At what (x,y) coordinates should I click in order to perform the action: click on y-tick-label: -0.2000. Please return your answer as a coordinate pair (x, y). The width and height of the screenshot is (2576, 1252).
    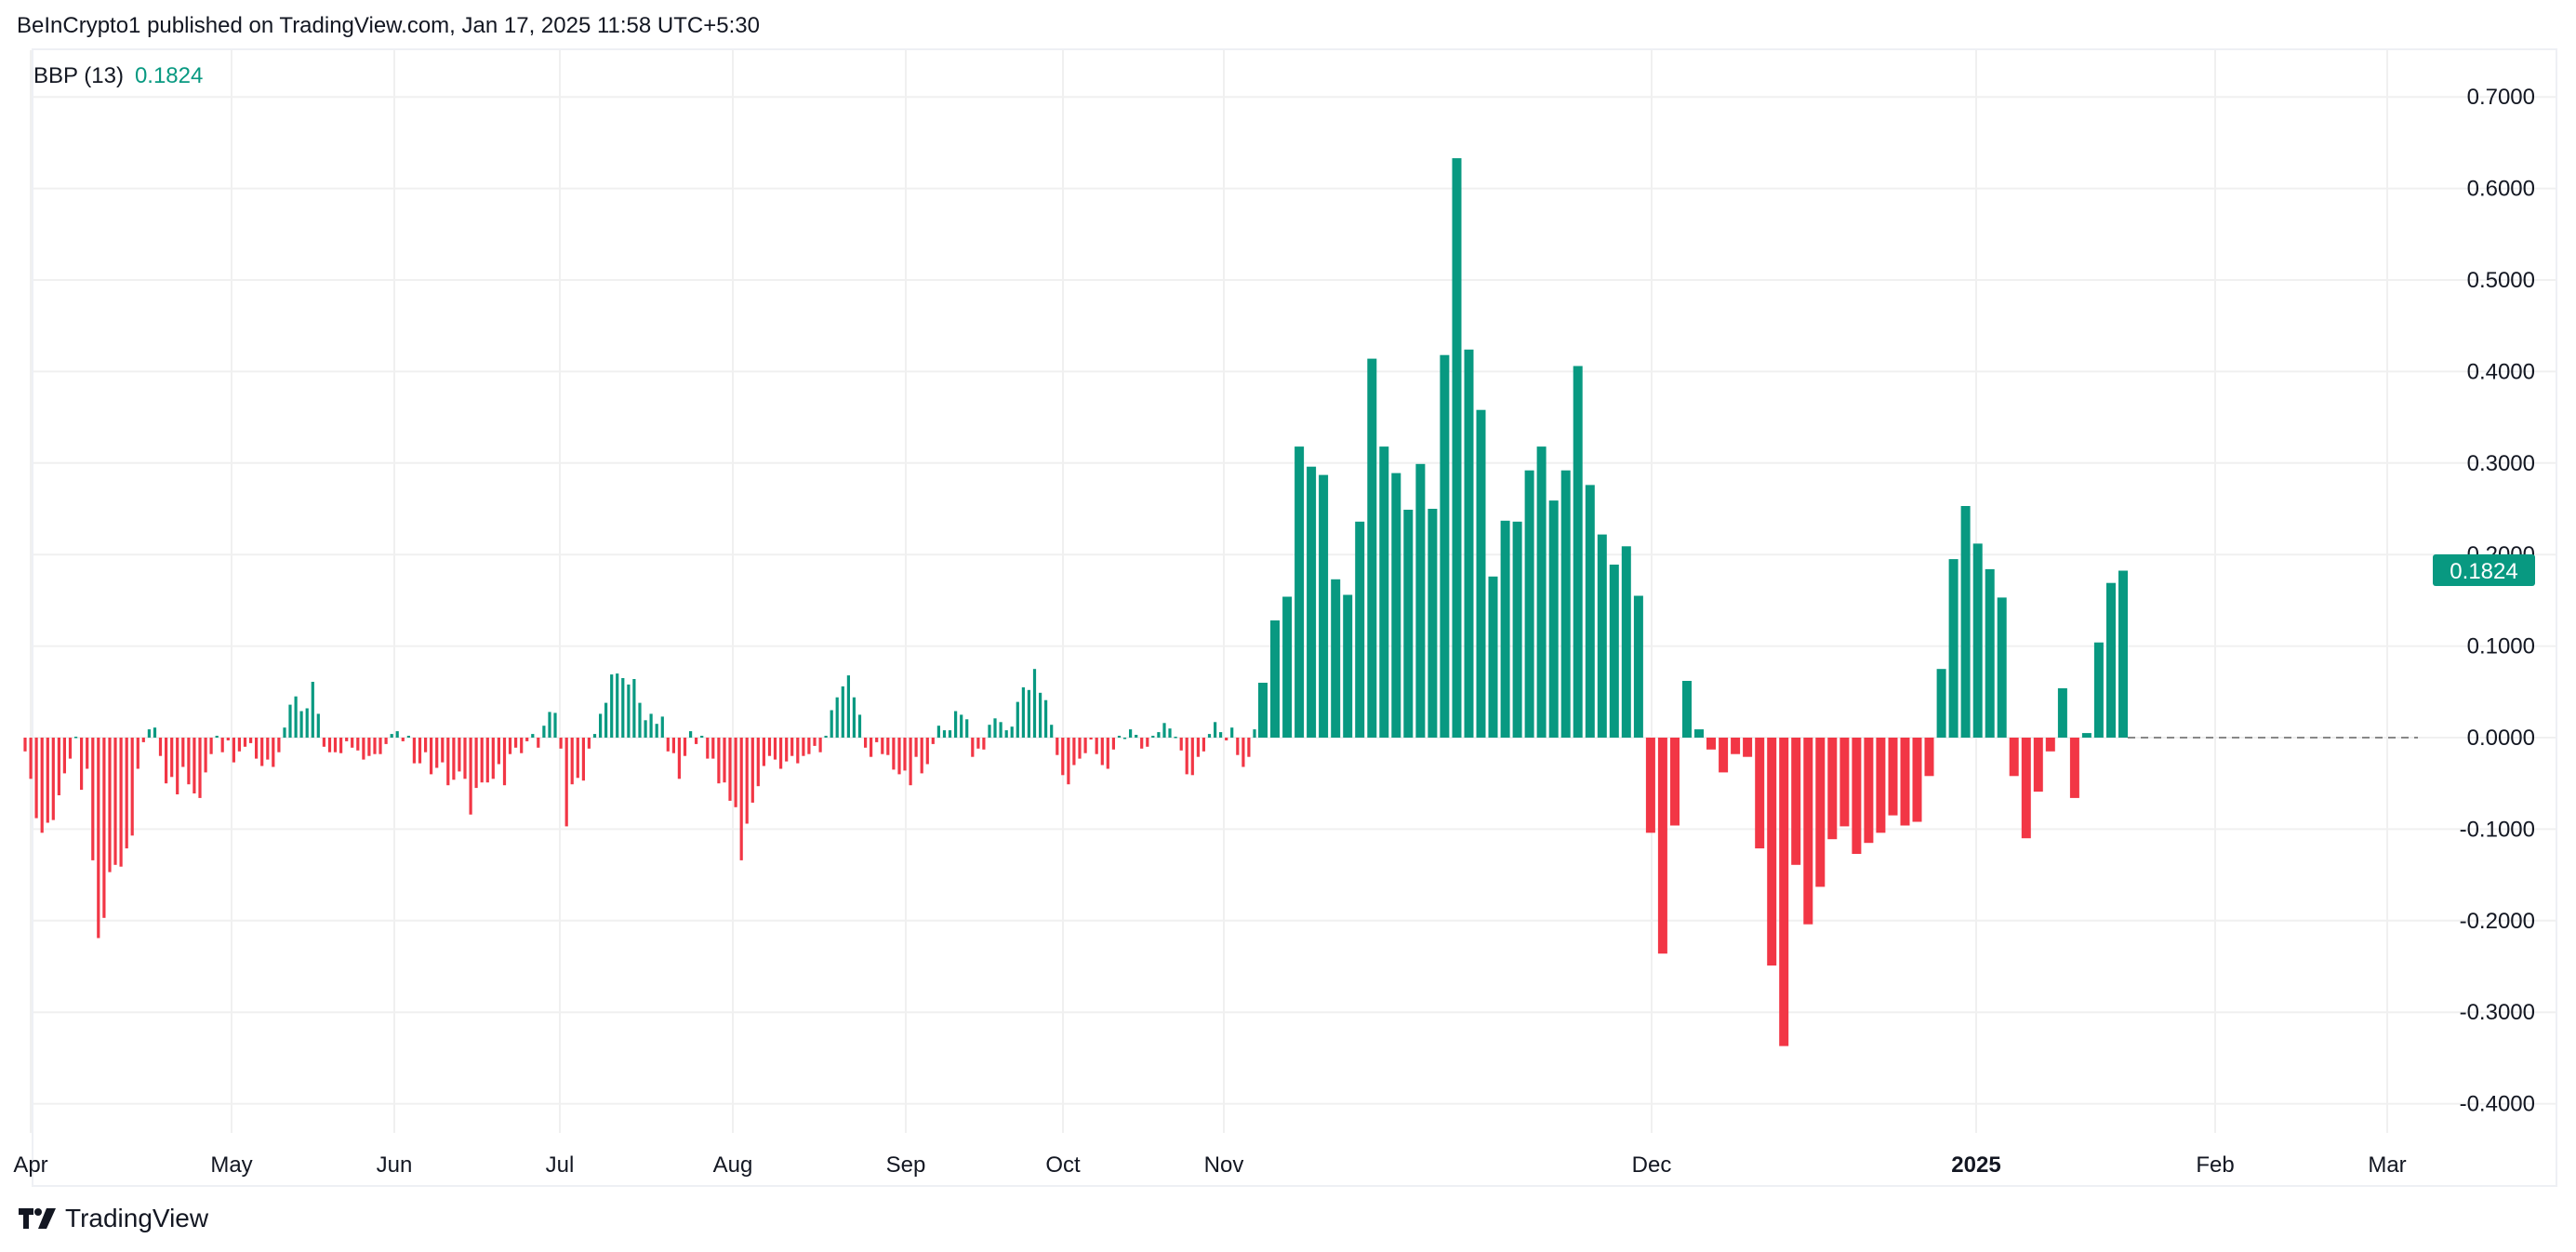
    Looking at the image, I should click on (2497, 921).